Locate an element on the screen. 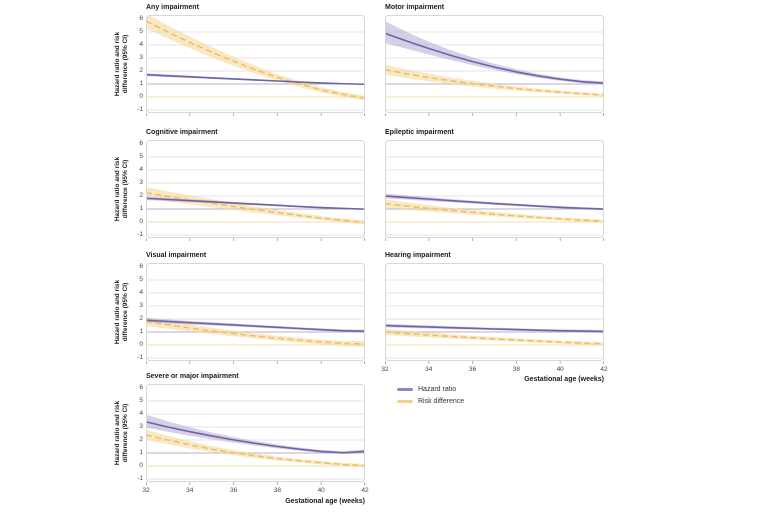 The width and height of the screenshot is (780, 513). panel-title: Severe or major impairment is located at coordinates (192, 376).